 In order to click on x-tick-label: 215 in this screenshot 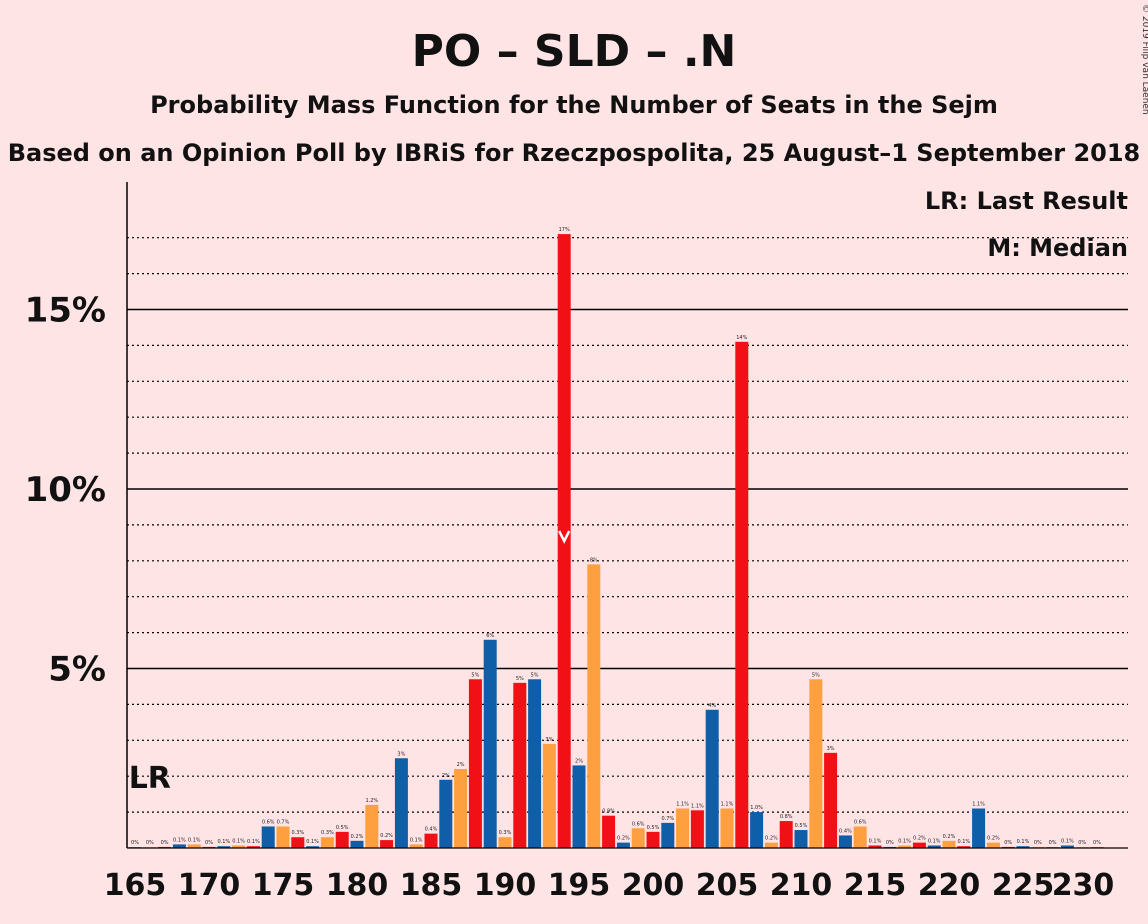, I will do `click(875, 885)`.